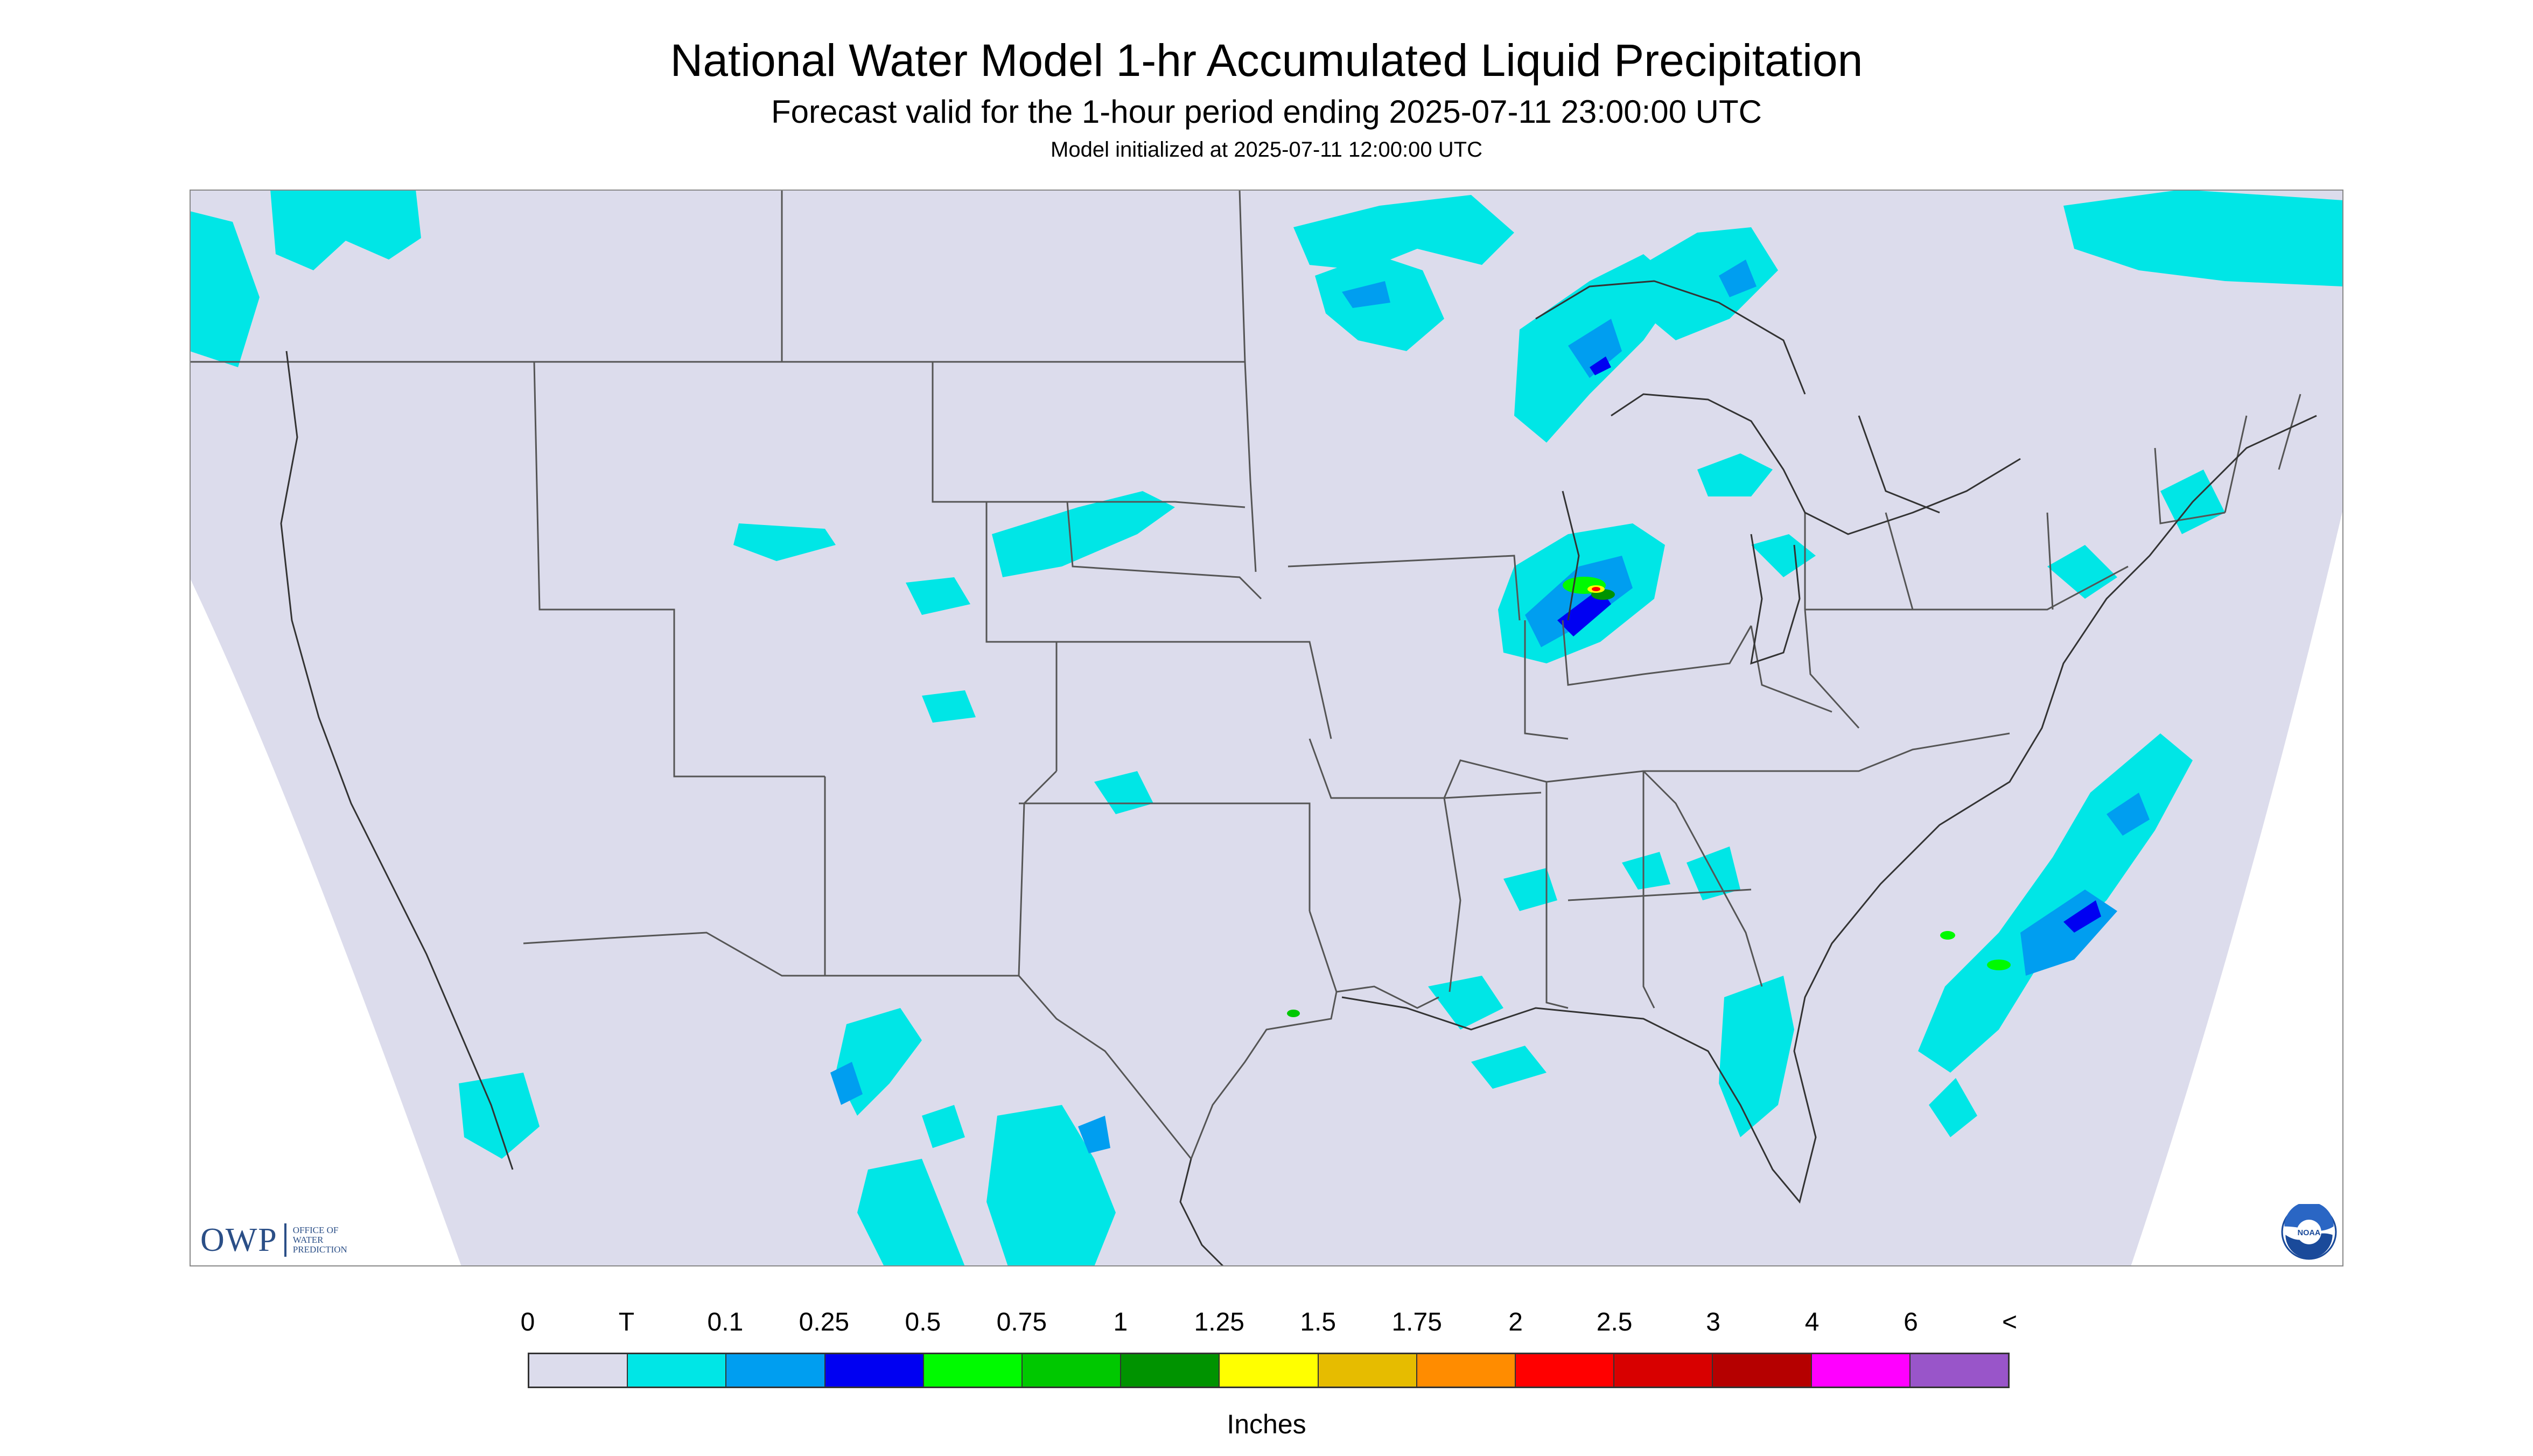 The image size is (2533, 1456). Describe the element at coordinates (1219, 1322) in the screenshot. I see `legend-label: 1.25` at that location.